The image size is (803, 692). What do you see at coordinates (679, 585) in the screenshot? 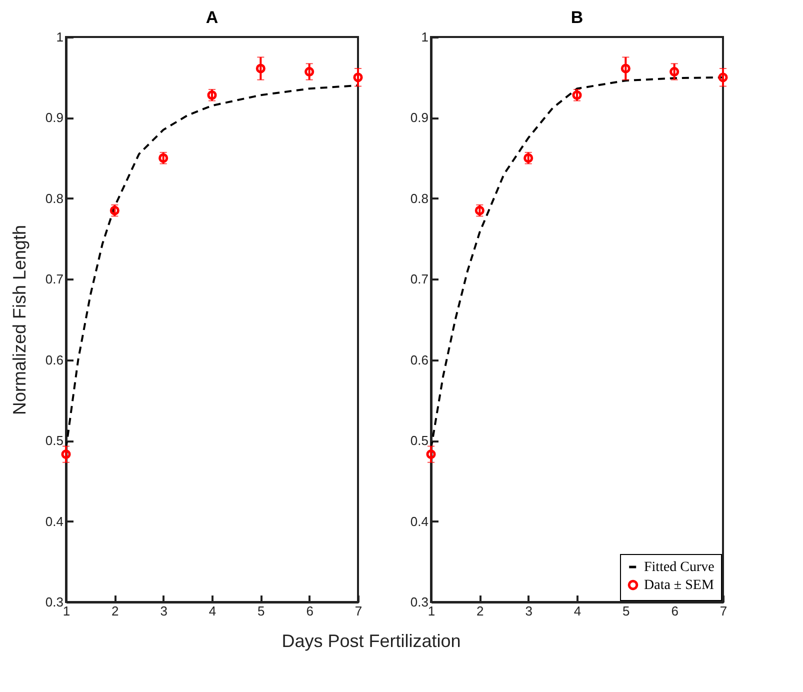
I see `legend-label: Data ± SEM` at bounding box center [679, 585].